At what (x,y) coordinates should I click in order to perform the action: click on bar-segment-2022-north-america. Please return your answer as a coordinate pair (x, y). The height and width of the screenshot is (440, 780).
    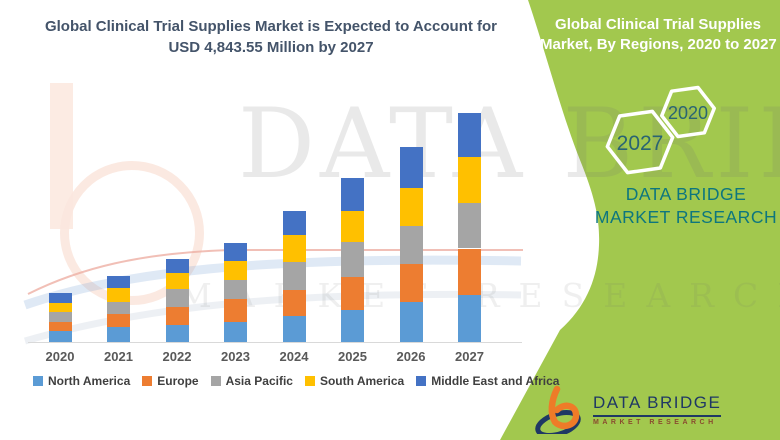
    Looking at the image, I should click on (177, 333).